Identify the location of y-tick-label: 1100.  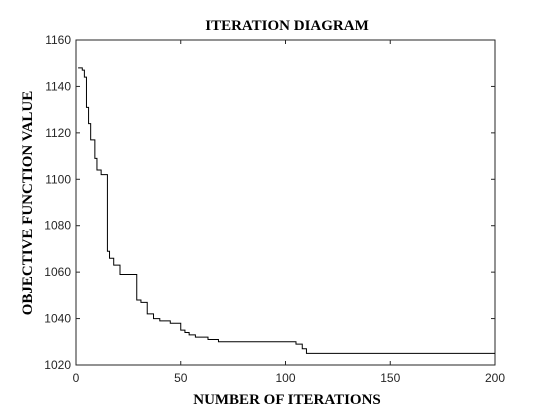
(58, 179).